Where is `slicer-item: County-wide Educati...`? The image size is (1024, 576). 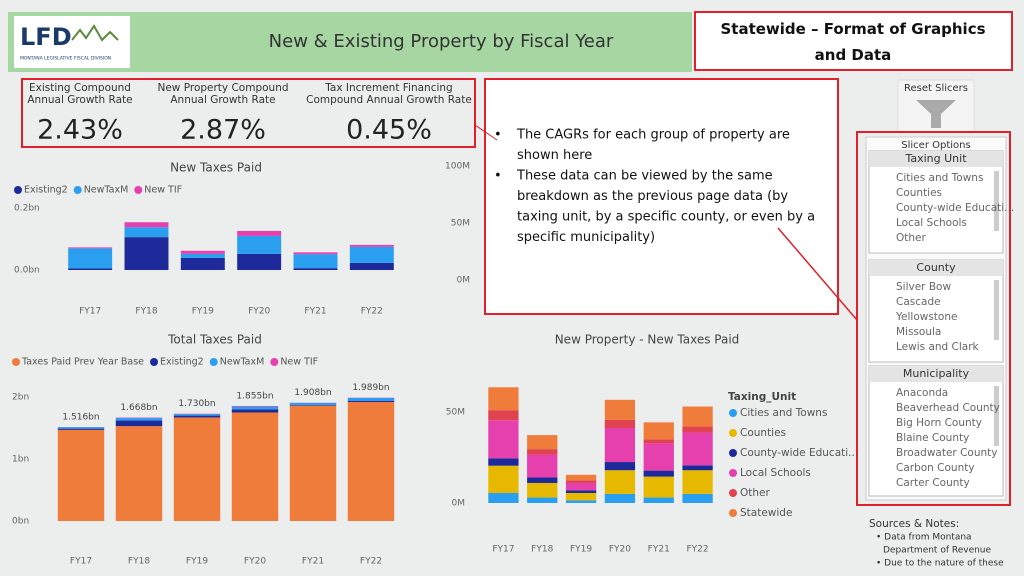 slicer-item: County-wide Educati... is located at coordinates (955, 208).